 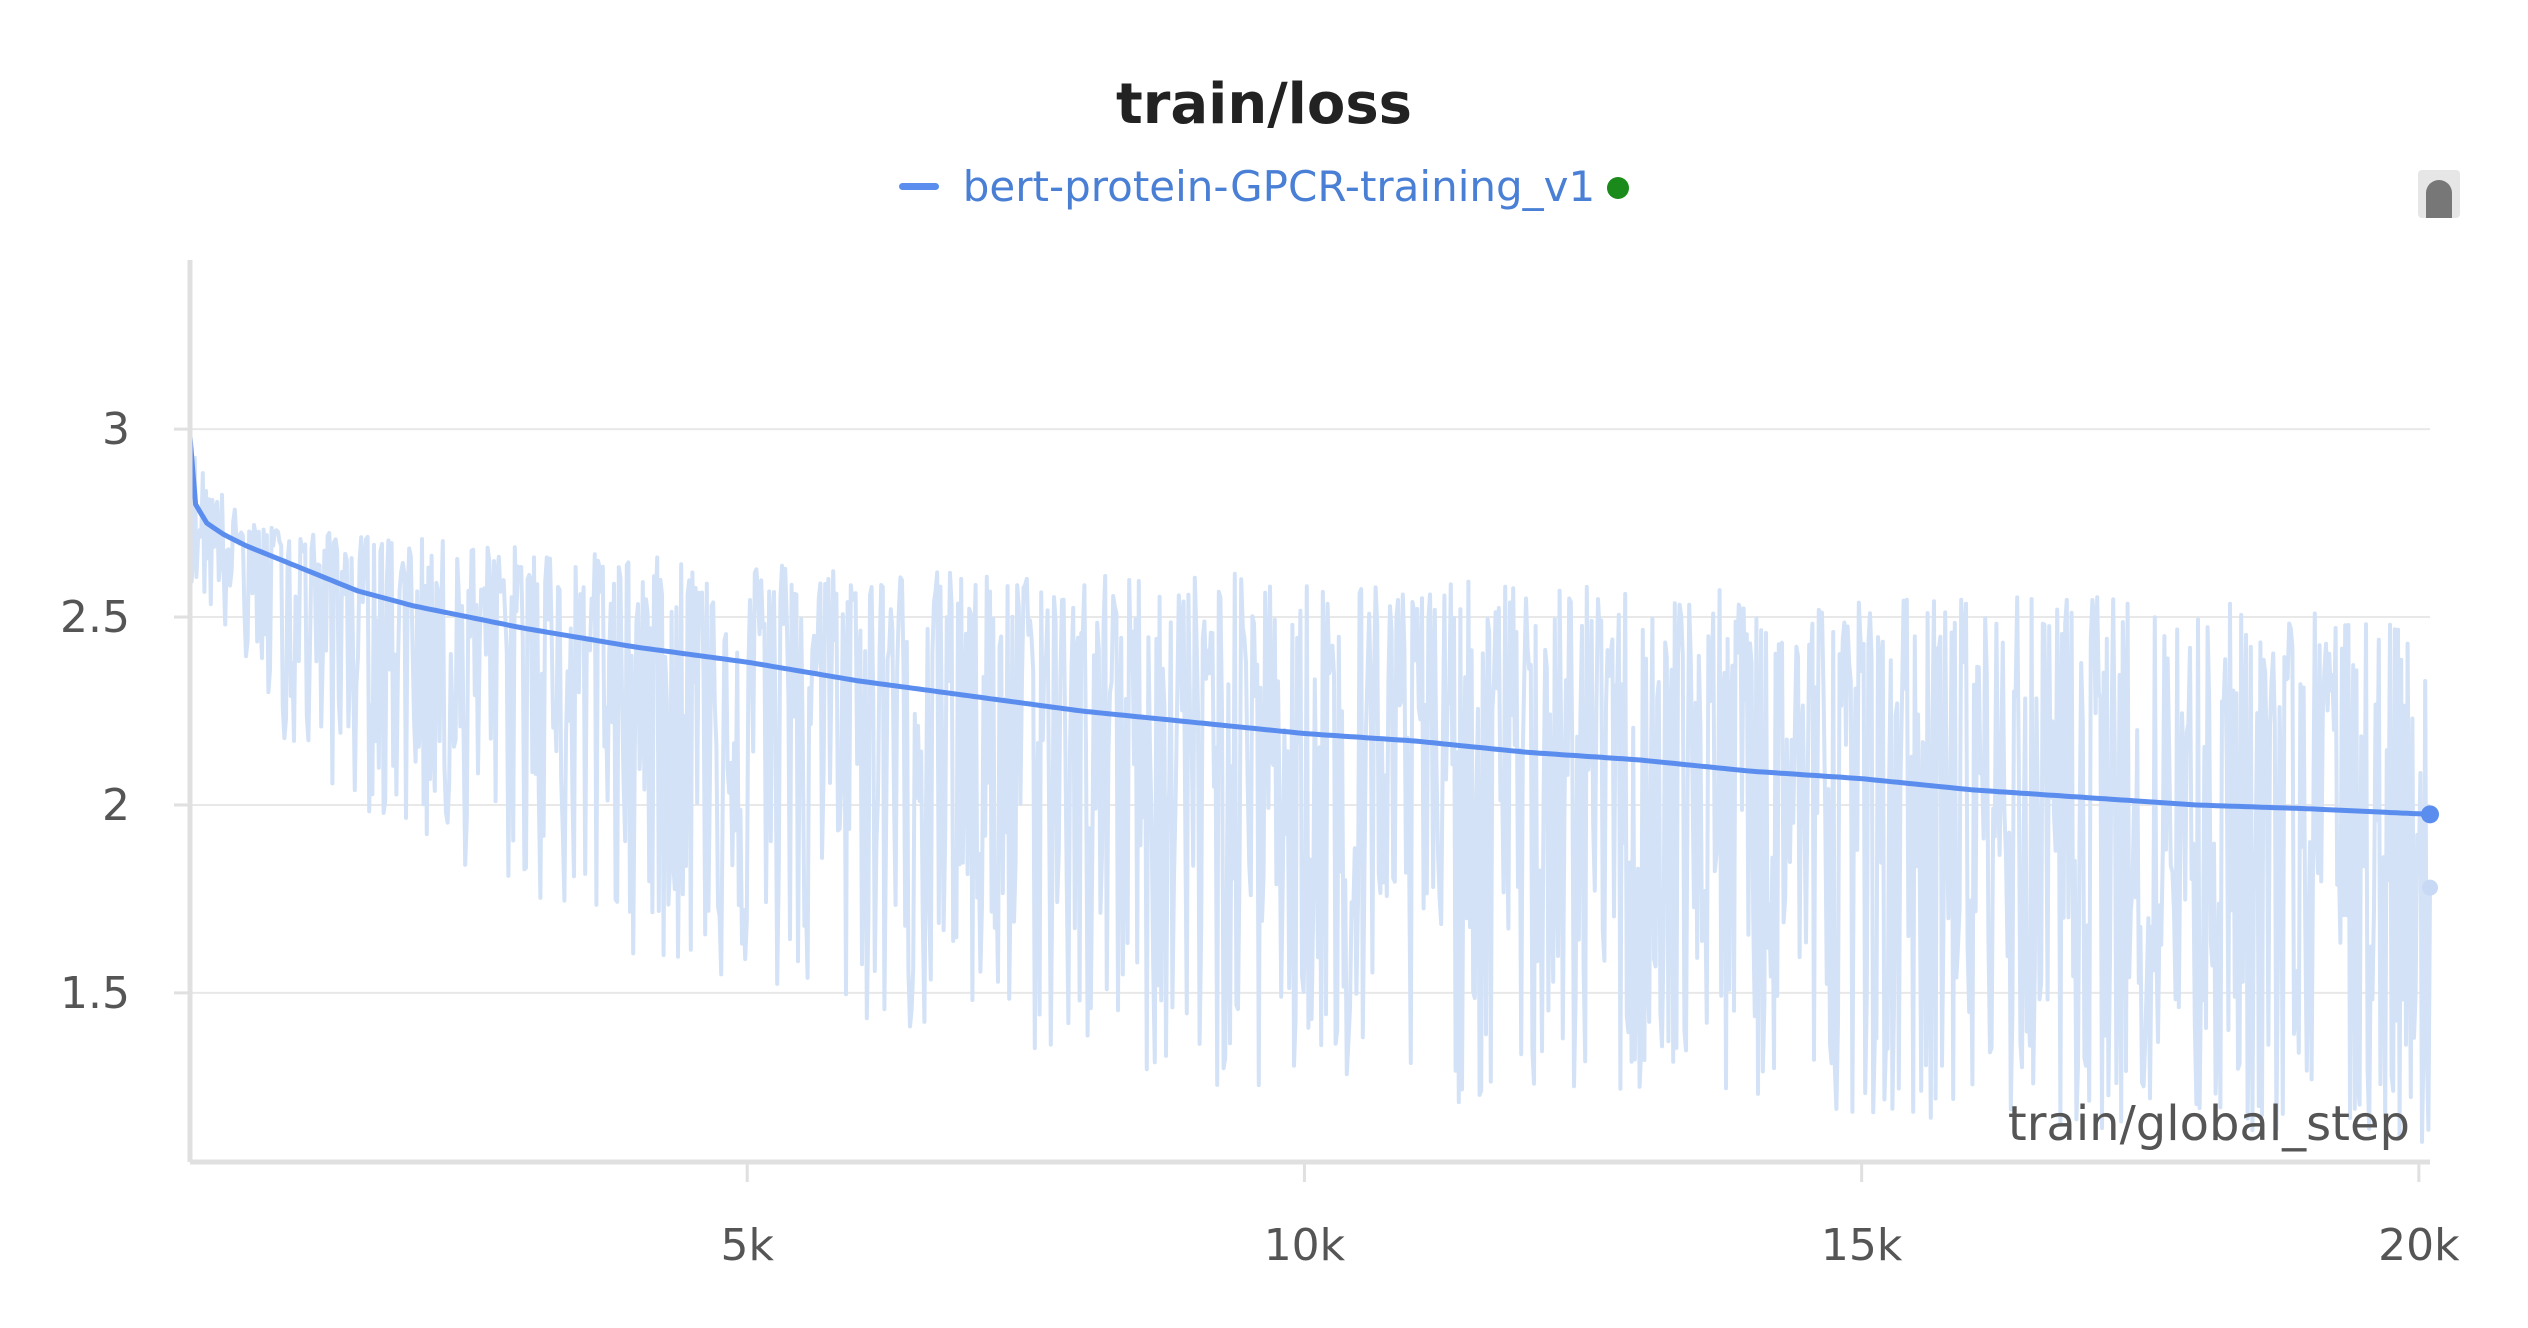 What do you see at coordinates (1264, 104) in the screenshot?
I see `chart-title: train/loss` at bounding box center [1264, 104].